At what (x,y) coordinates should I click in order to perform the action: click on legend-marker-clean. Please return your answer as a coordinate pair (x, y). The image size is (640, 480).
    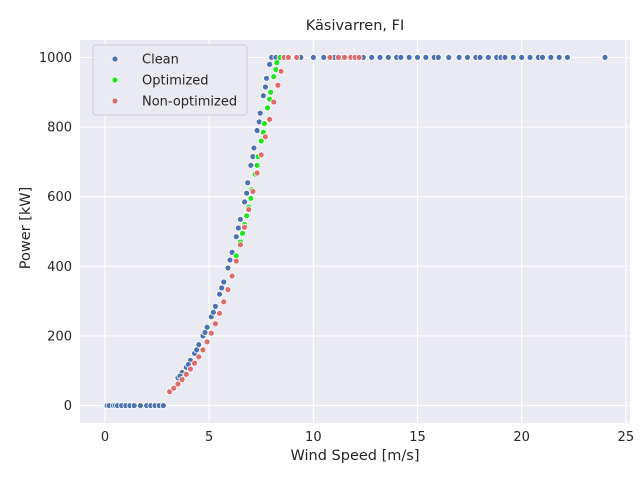
    Looking at the image, I should click on (115, 59).